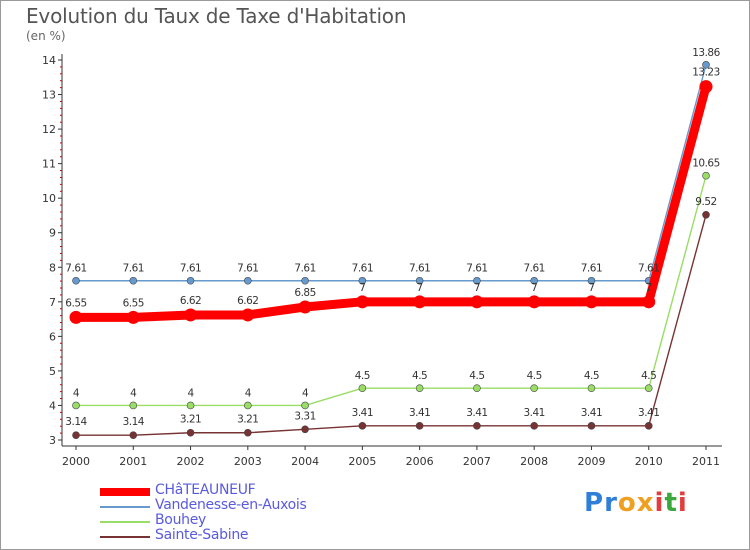  Describe the element at coordinates (52, 233) in the screenshot. I see `y-tick-label: 9` at that location.